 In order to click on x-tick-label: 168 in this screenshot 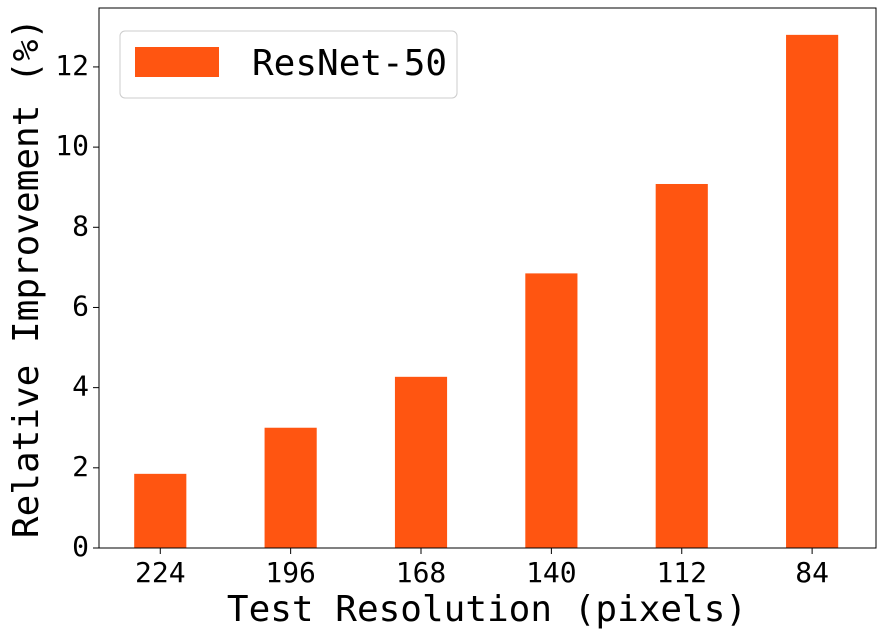, I will do `click(421, 572)`.